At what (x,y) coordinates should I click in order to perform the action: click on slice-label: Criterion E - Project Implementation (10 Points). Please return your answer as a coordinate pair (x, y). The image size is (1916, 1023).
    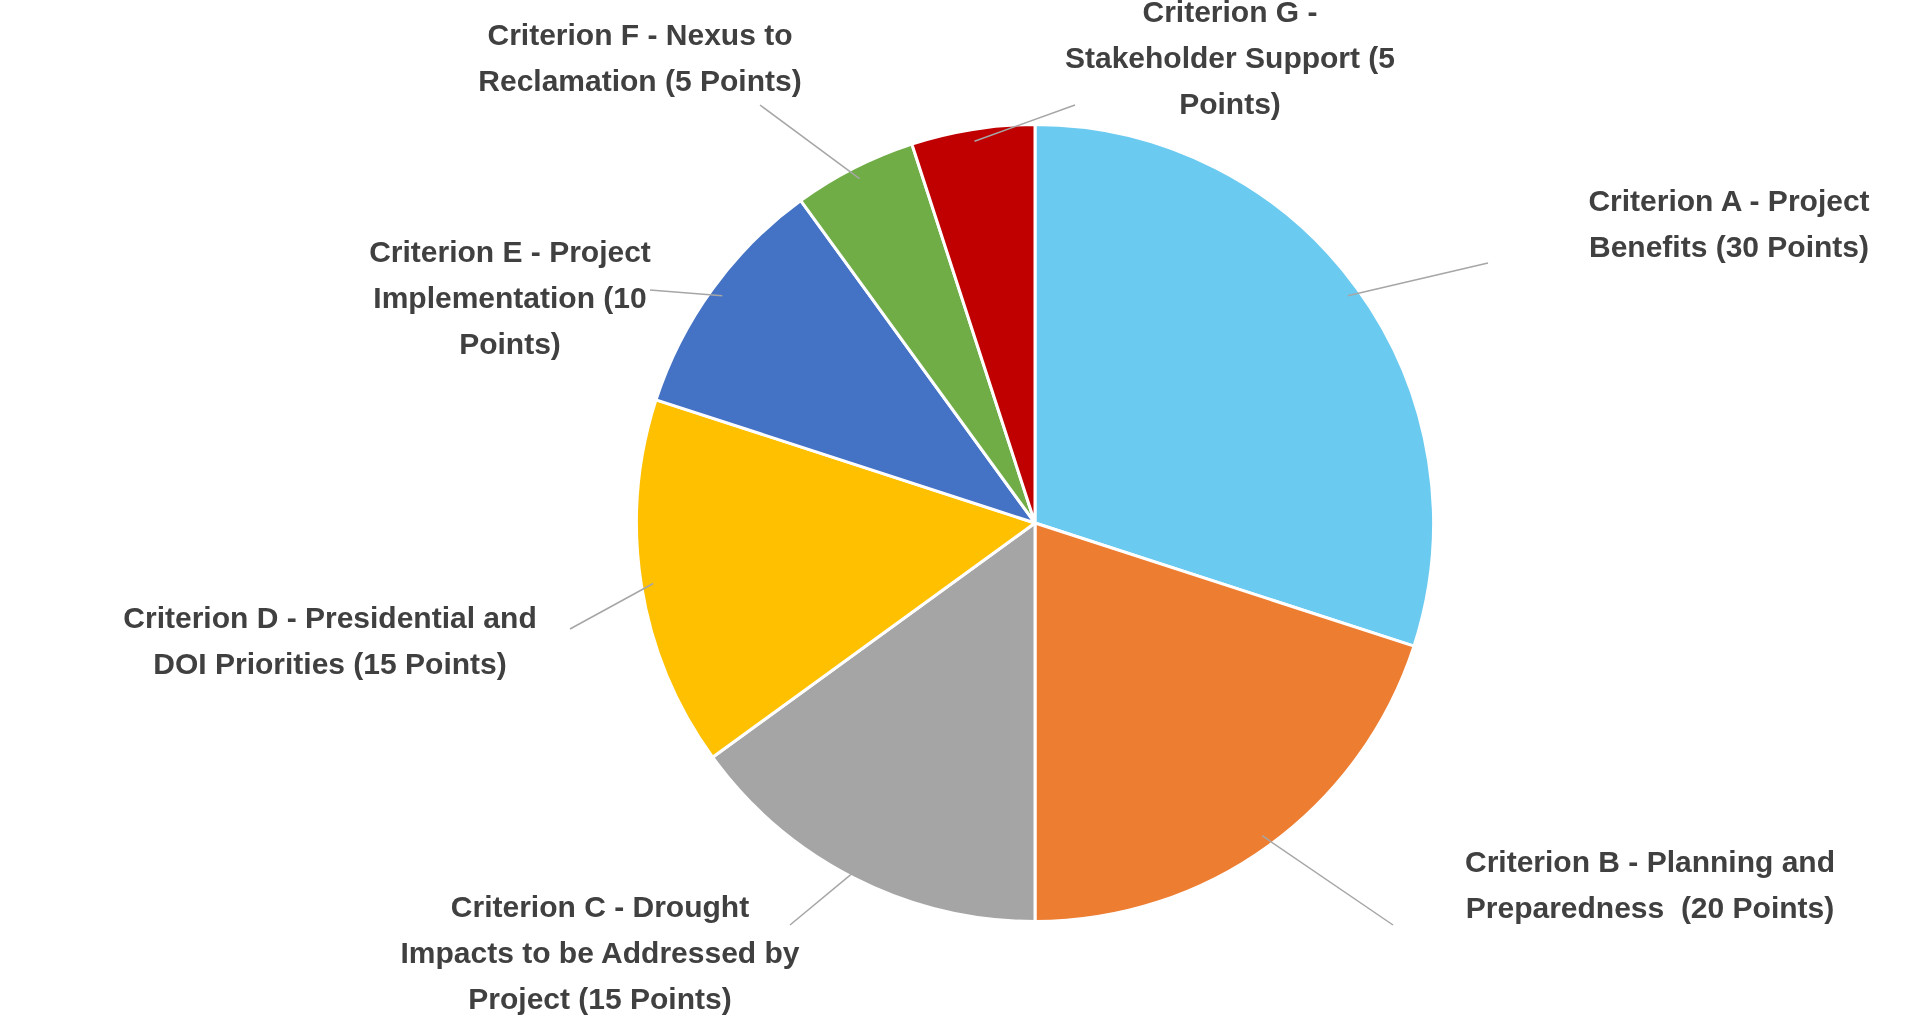
    Looking at the image, I should click on (510, 298).